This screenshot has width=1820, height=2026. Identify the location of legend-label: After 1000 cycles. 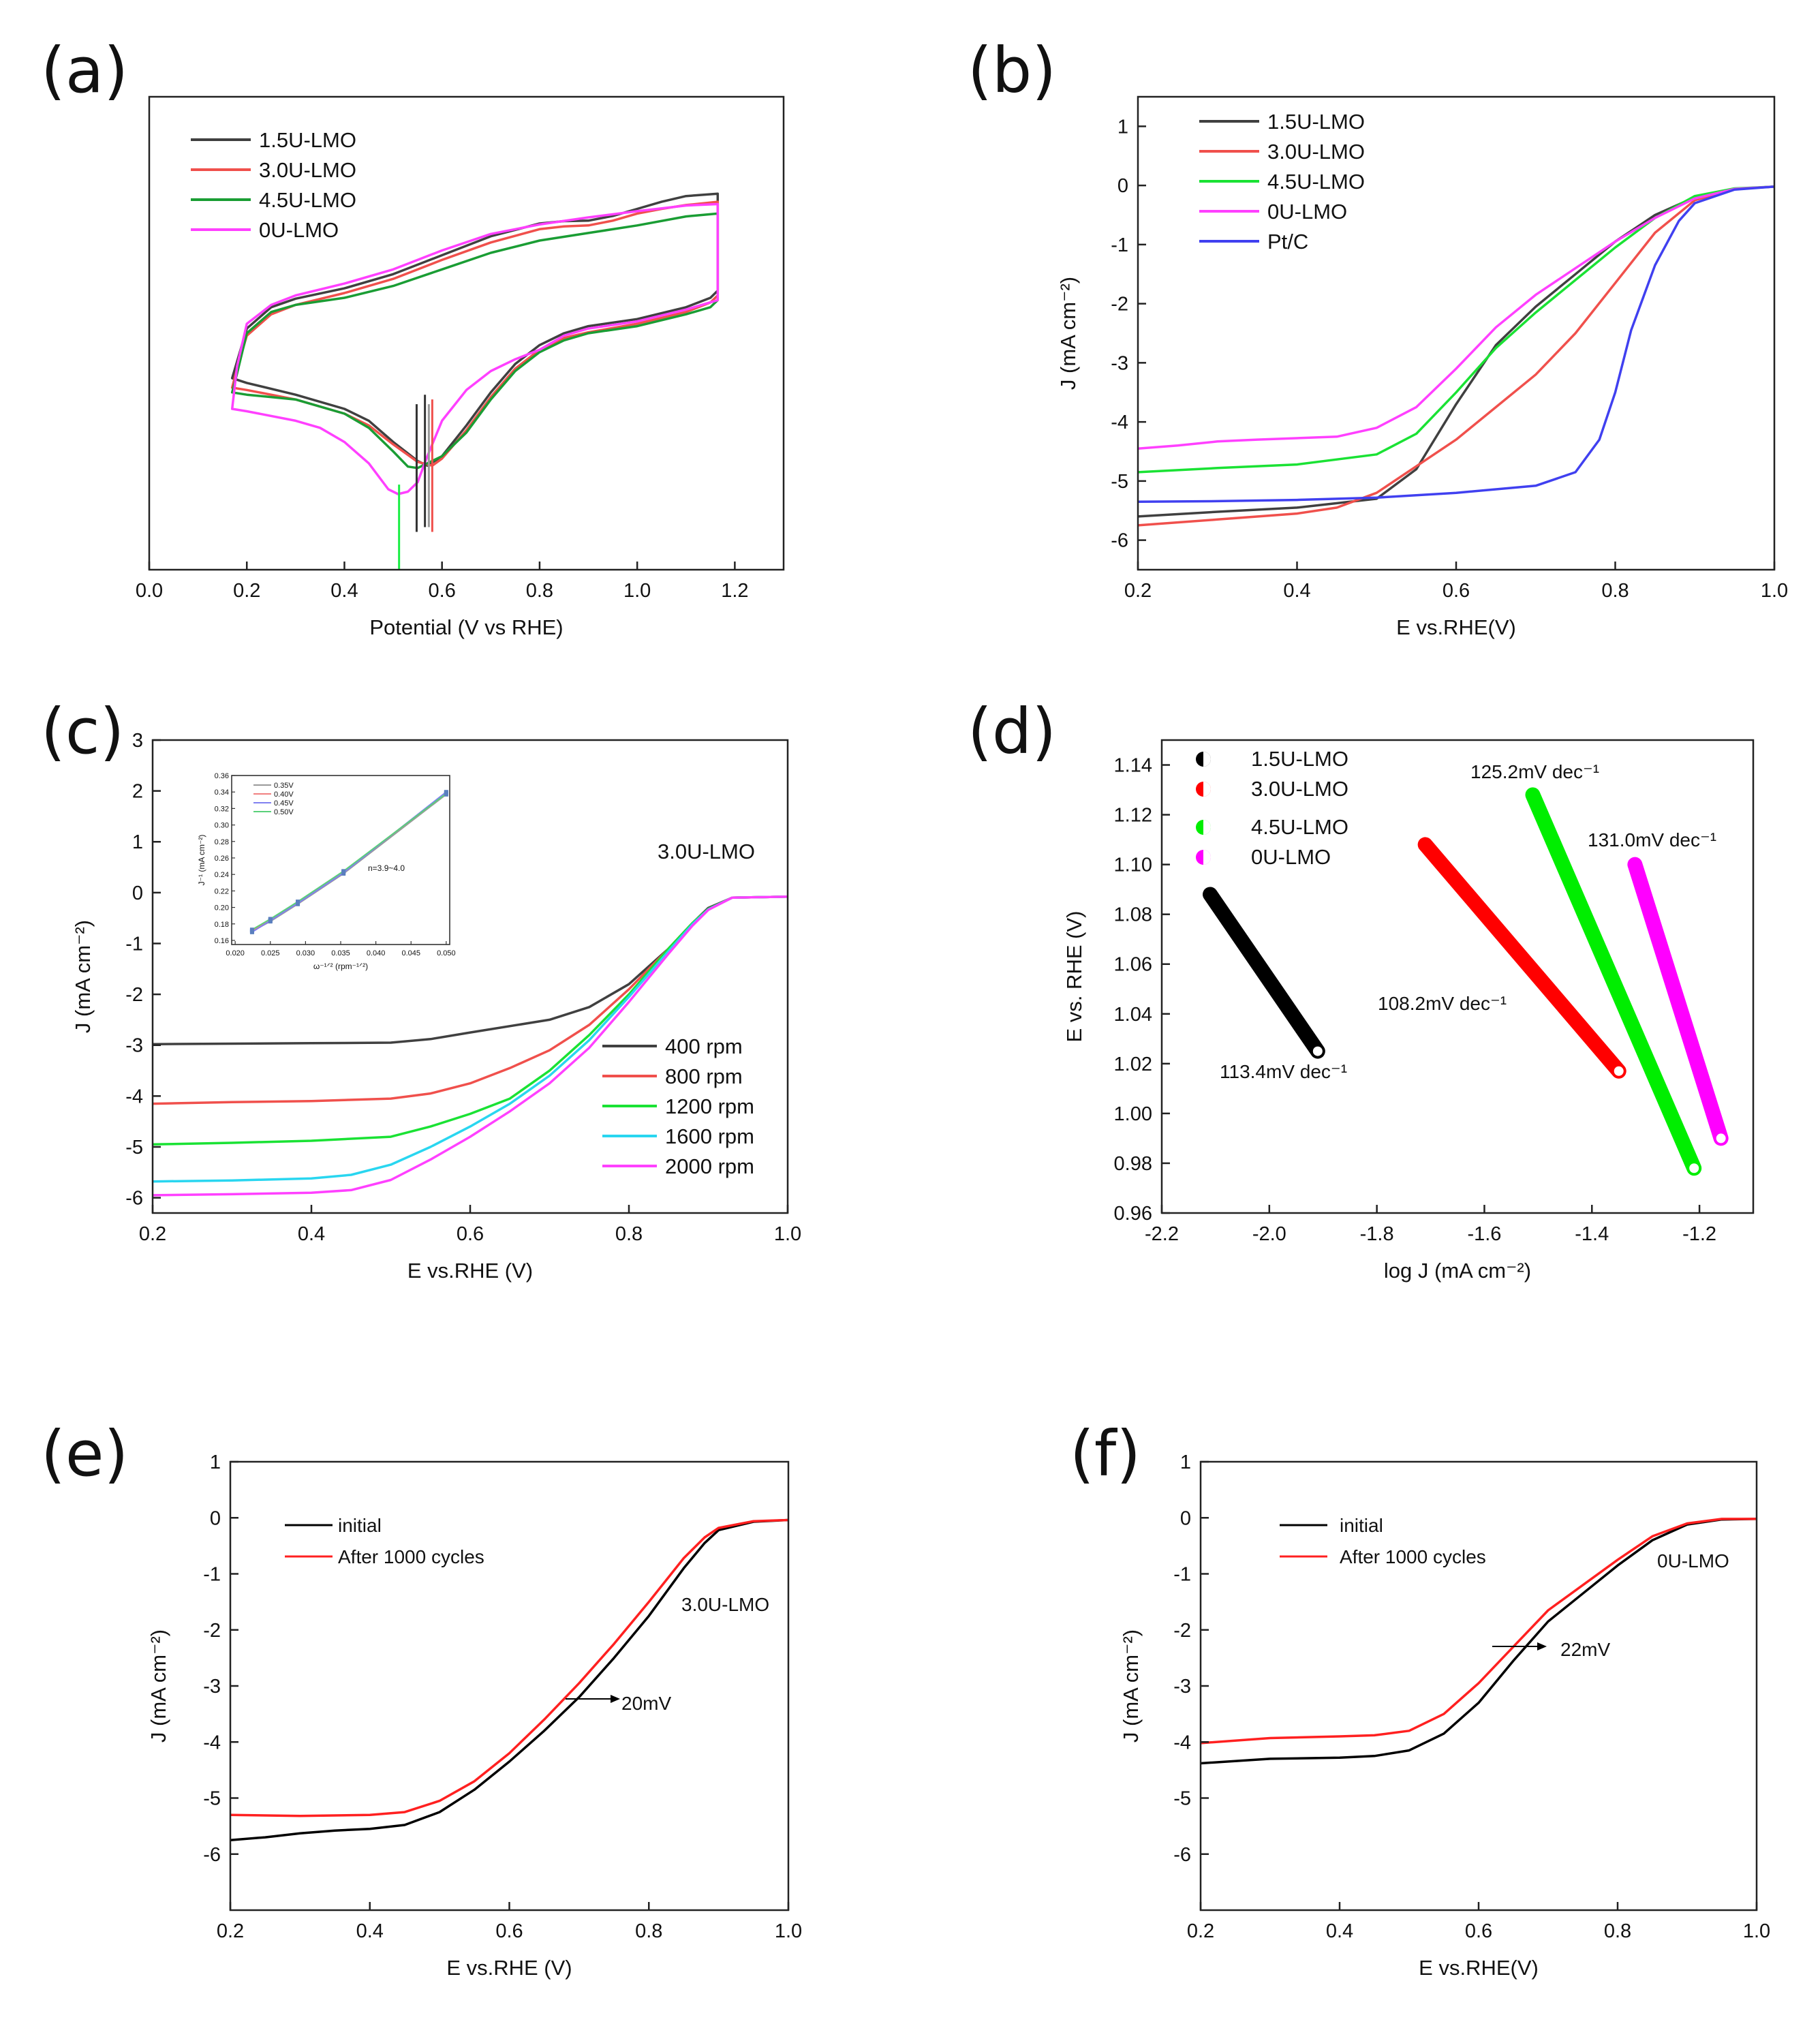
(411, 1556).